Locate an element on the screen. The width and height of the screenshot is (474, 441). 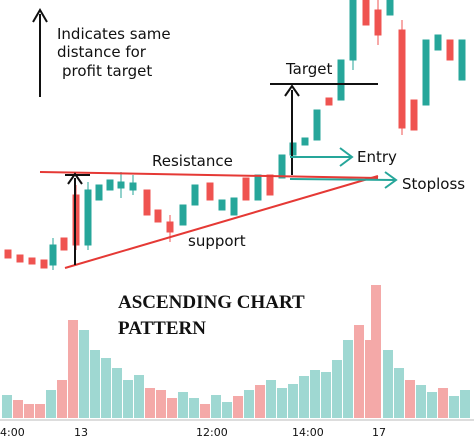
note-line: distance for is located at coordinates (102, 52).